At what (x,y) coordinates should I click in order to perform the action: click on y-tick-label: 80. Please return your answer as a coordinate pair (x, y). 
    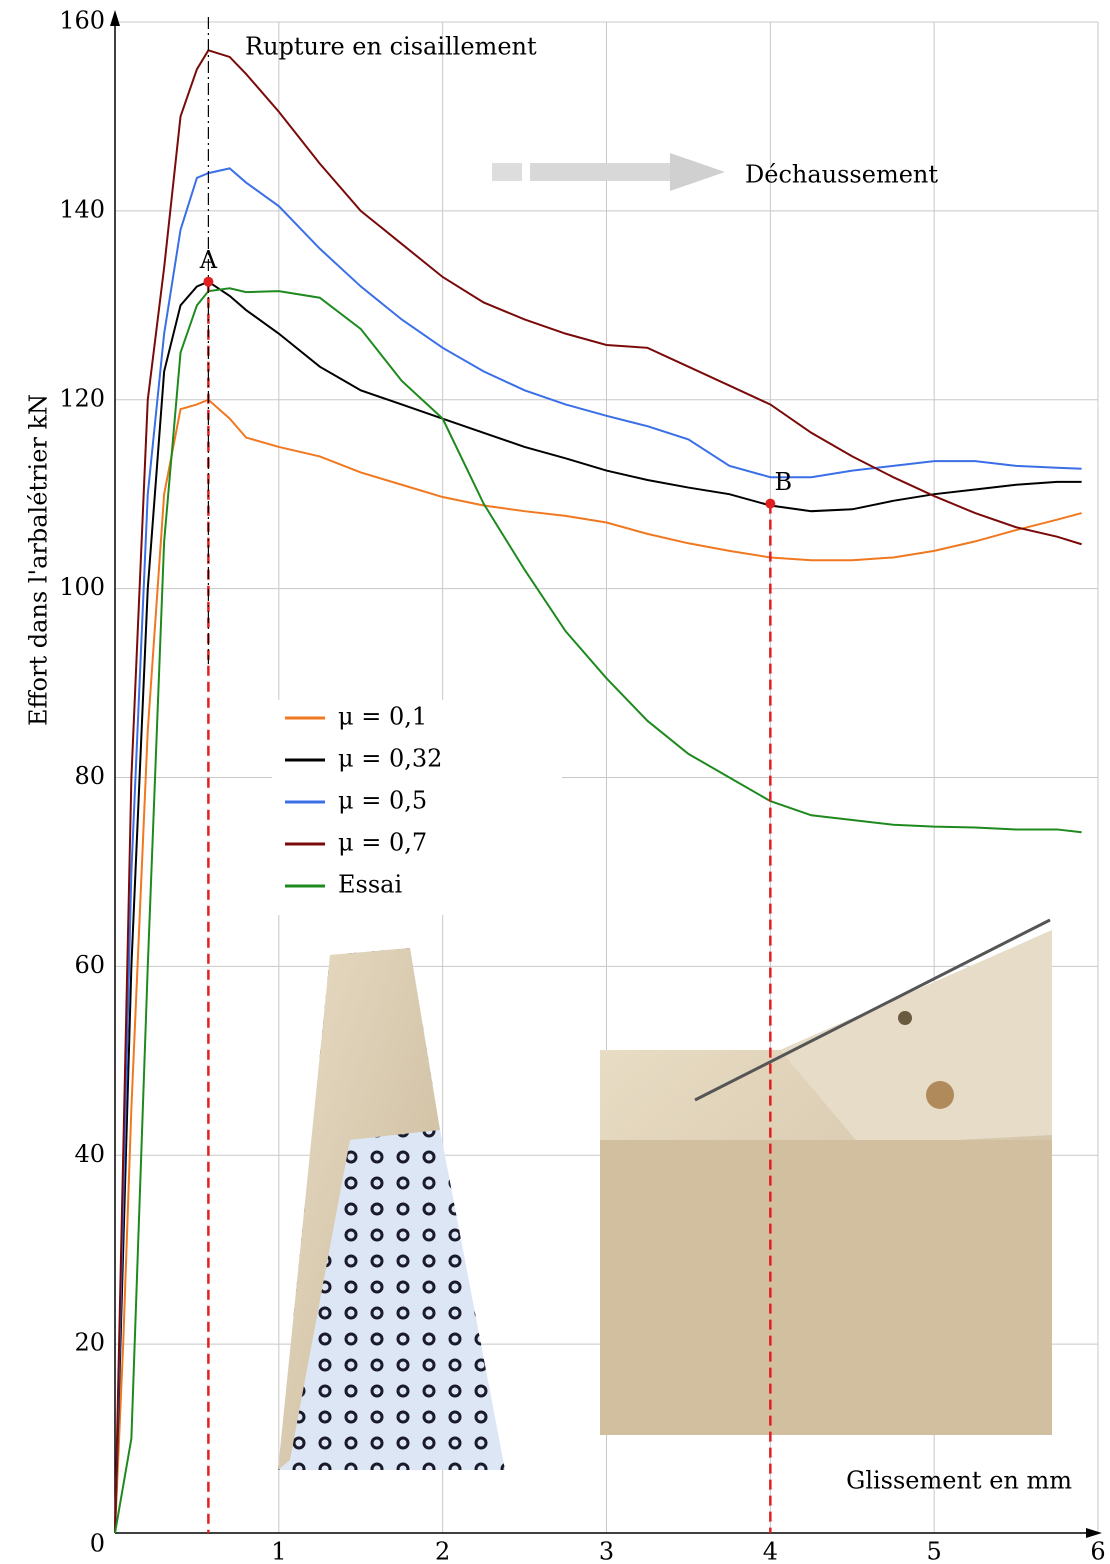
    Looking at the image, I should click on (89, 776).